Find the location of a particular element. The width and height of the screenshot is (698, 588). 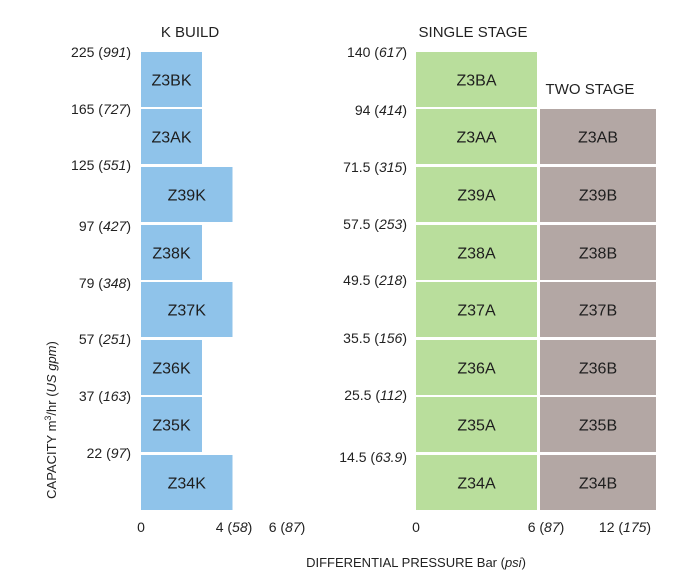

bar-z39k is located at coordinates (187, 194).